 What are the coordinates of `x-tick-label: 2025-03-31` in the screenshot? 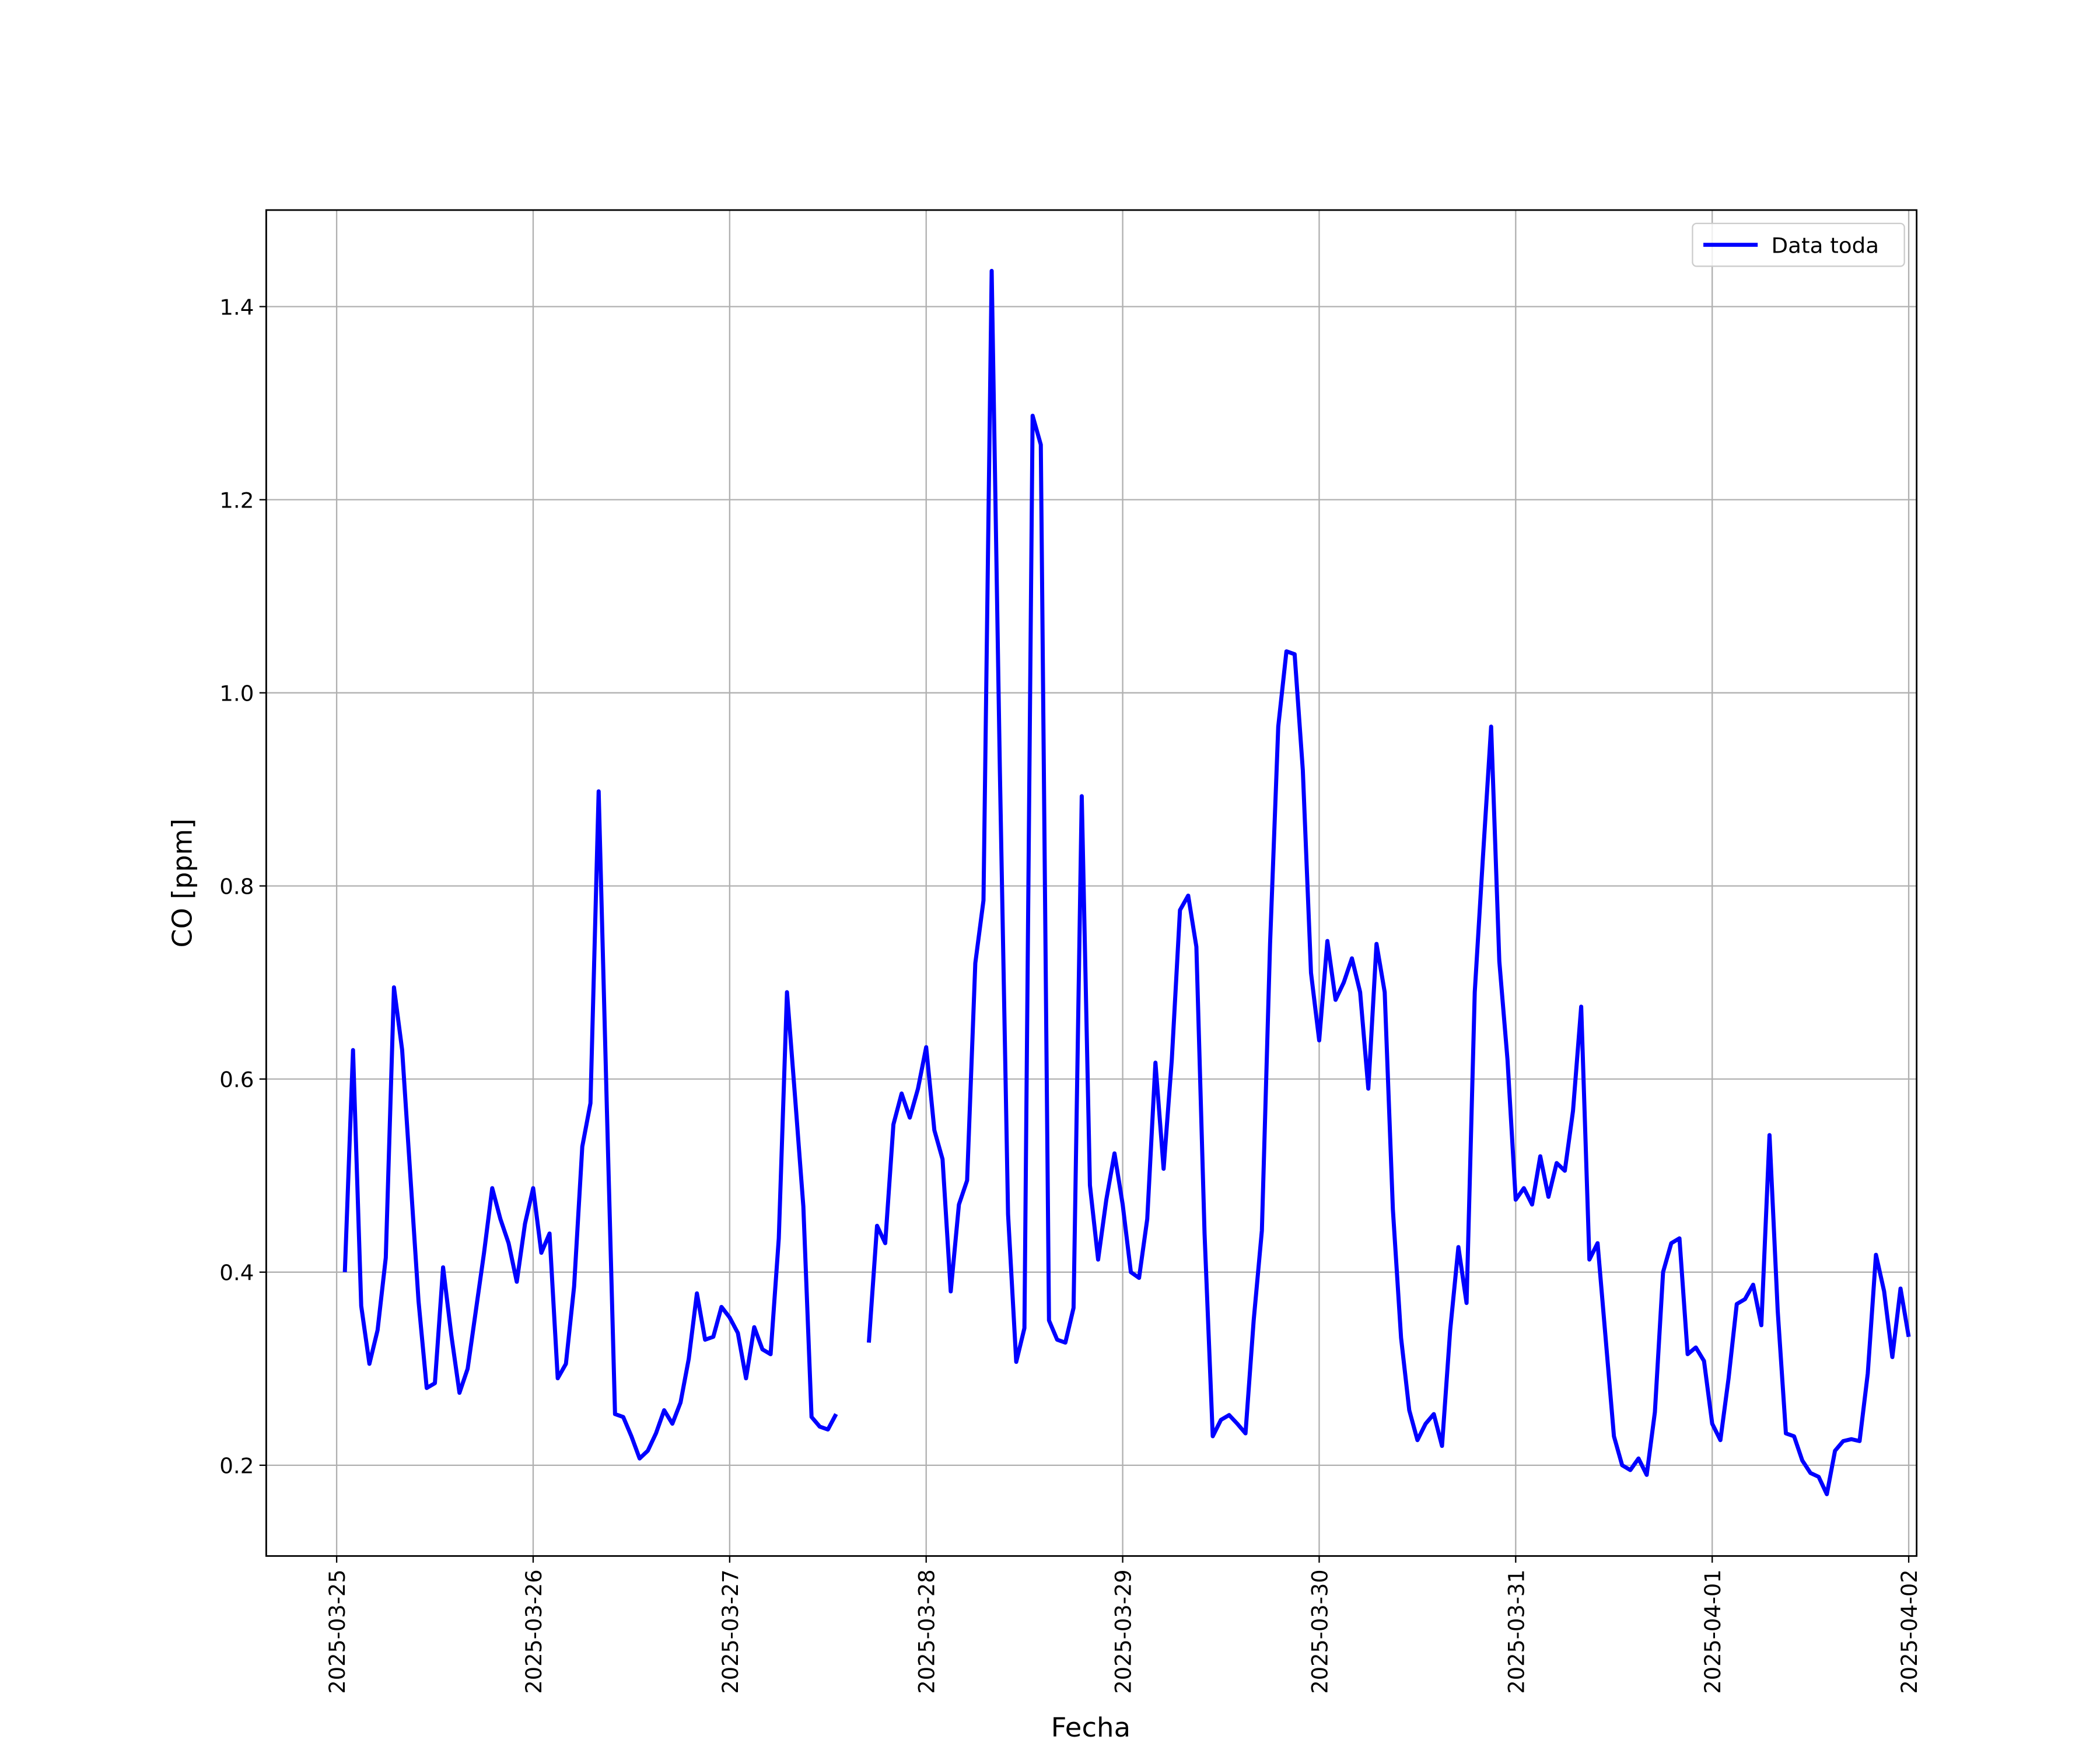 It's located at (1517, 1631).